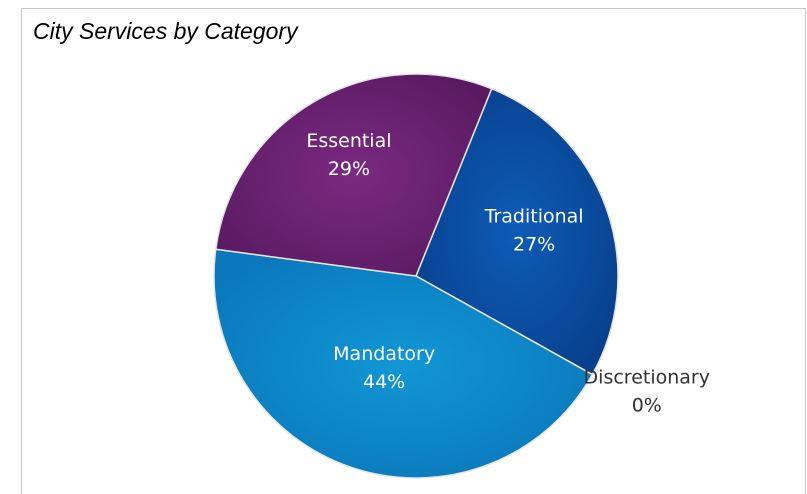 The image size is (807, 494). I want to click on pie-slice-essential, so click(353, 175).